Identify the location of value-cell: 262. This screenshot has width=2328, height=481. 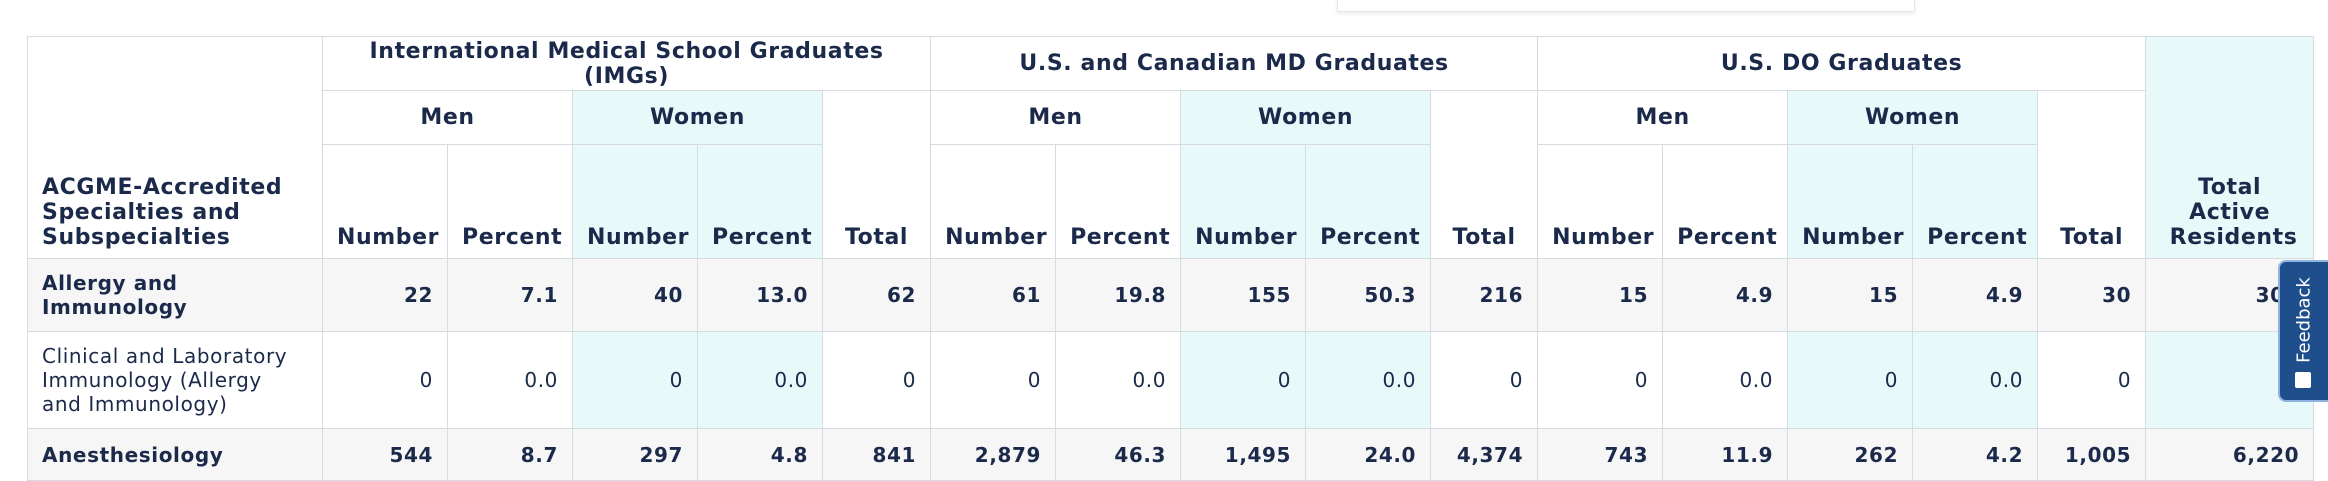
(1850, 454).